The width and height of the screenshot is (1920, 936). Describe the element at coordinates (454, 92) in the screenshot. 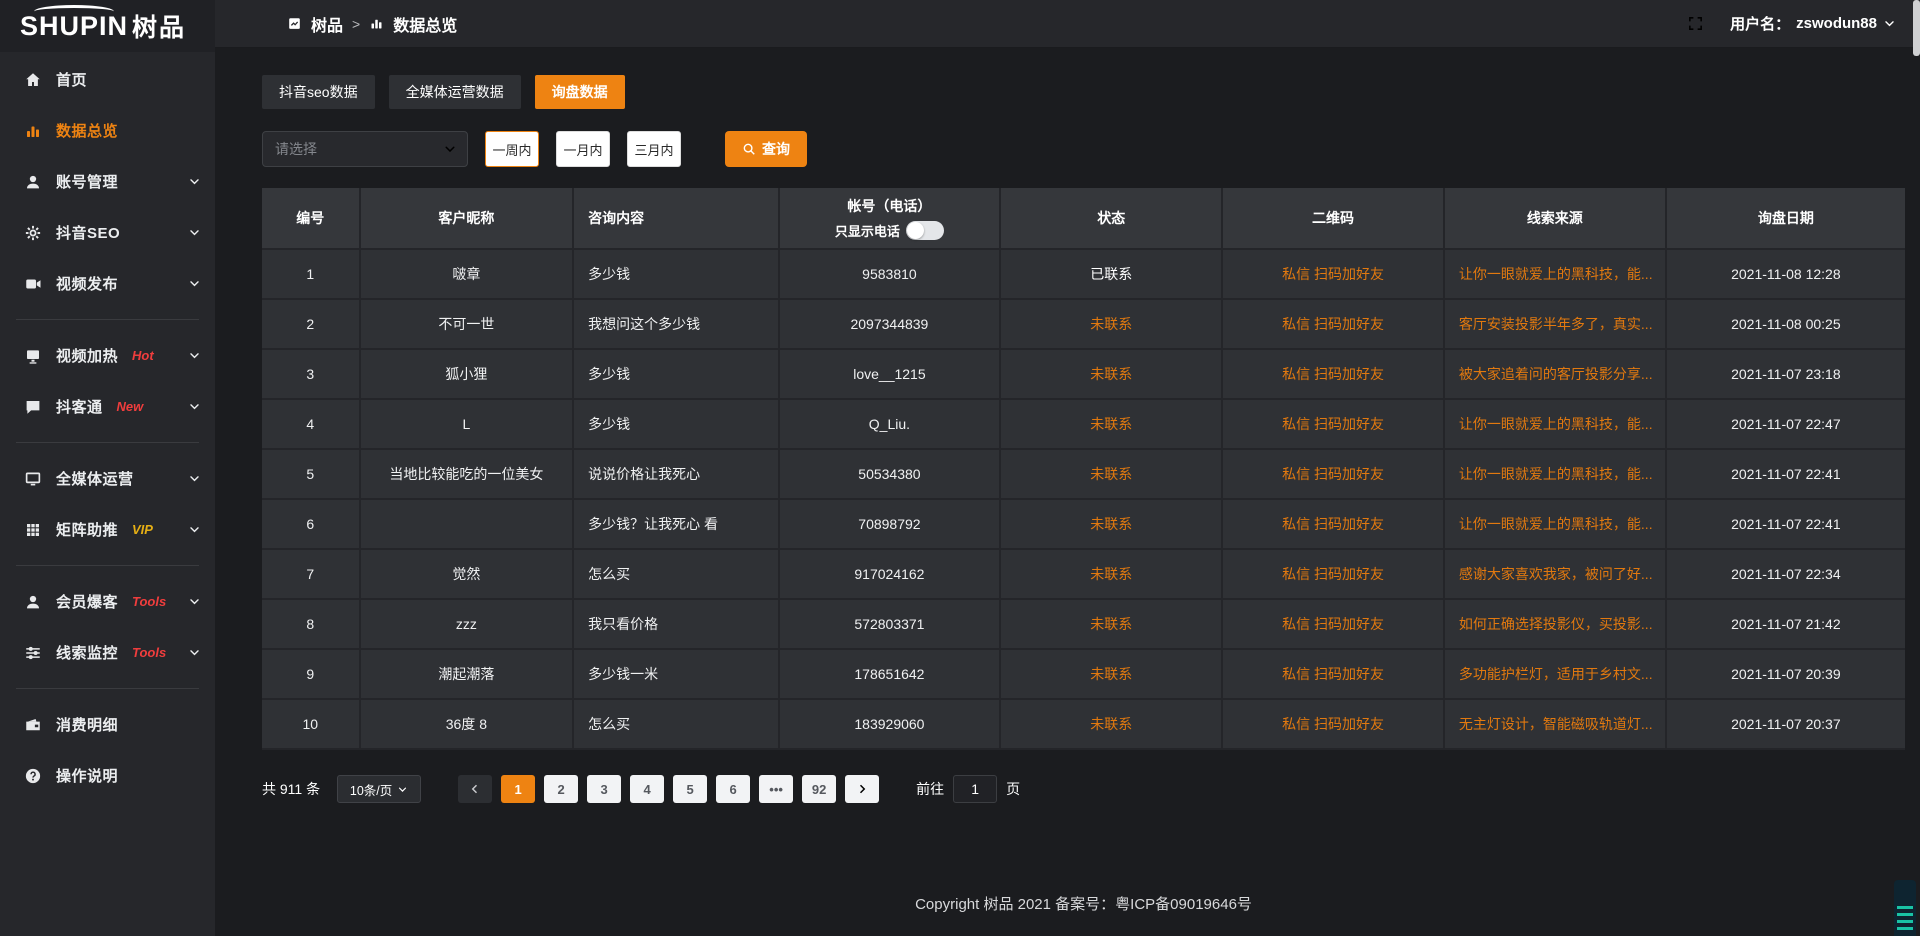

I see `data-tab: 全媒体运营数据` at that location.